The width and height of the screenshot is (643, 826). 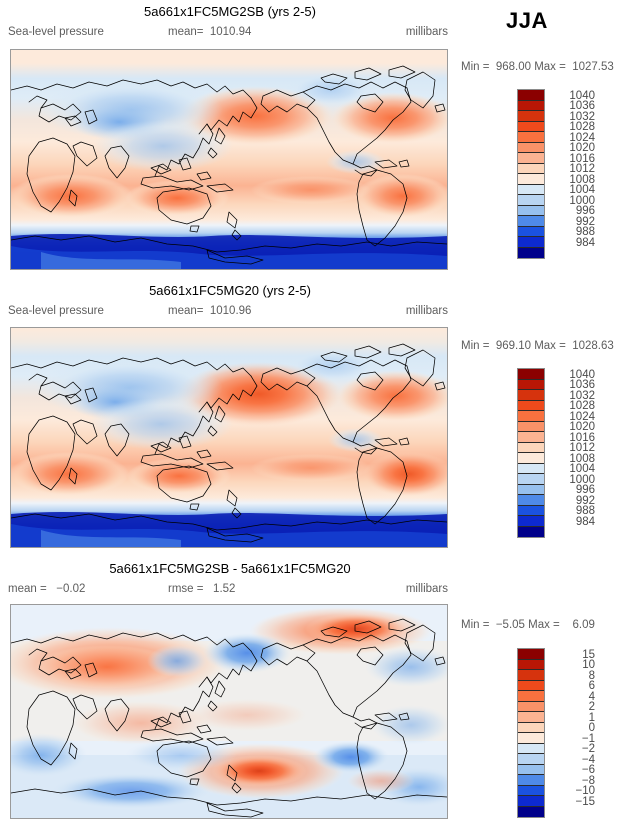 What do you see at coordinates (585, 791) in the screenshot?
I see `colorbar-tick-label: −10` at bounding box center [585, 791].